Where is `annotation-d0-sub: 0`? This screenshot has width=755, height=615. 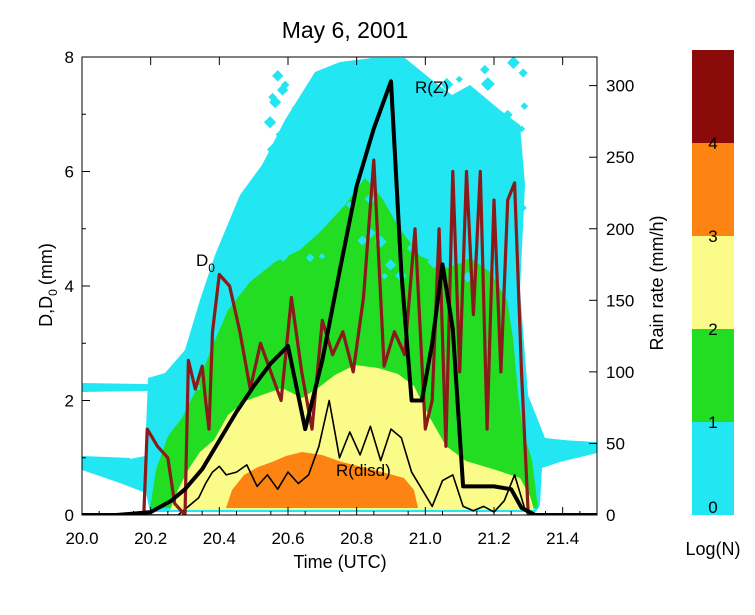
annotation-d0-sub: 0 is located at coordinates (211, 268).